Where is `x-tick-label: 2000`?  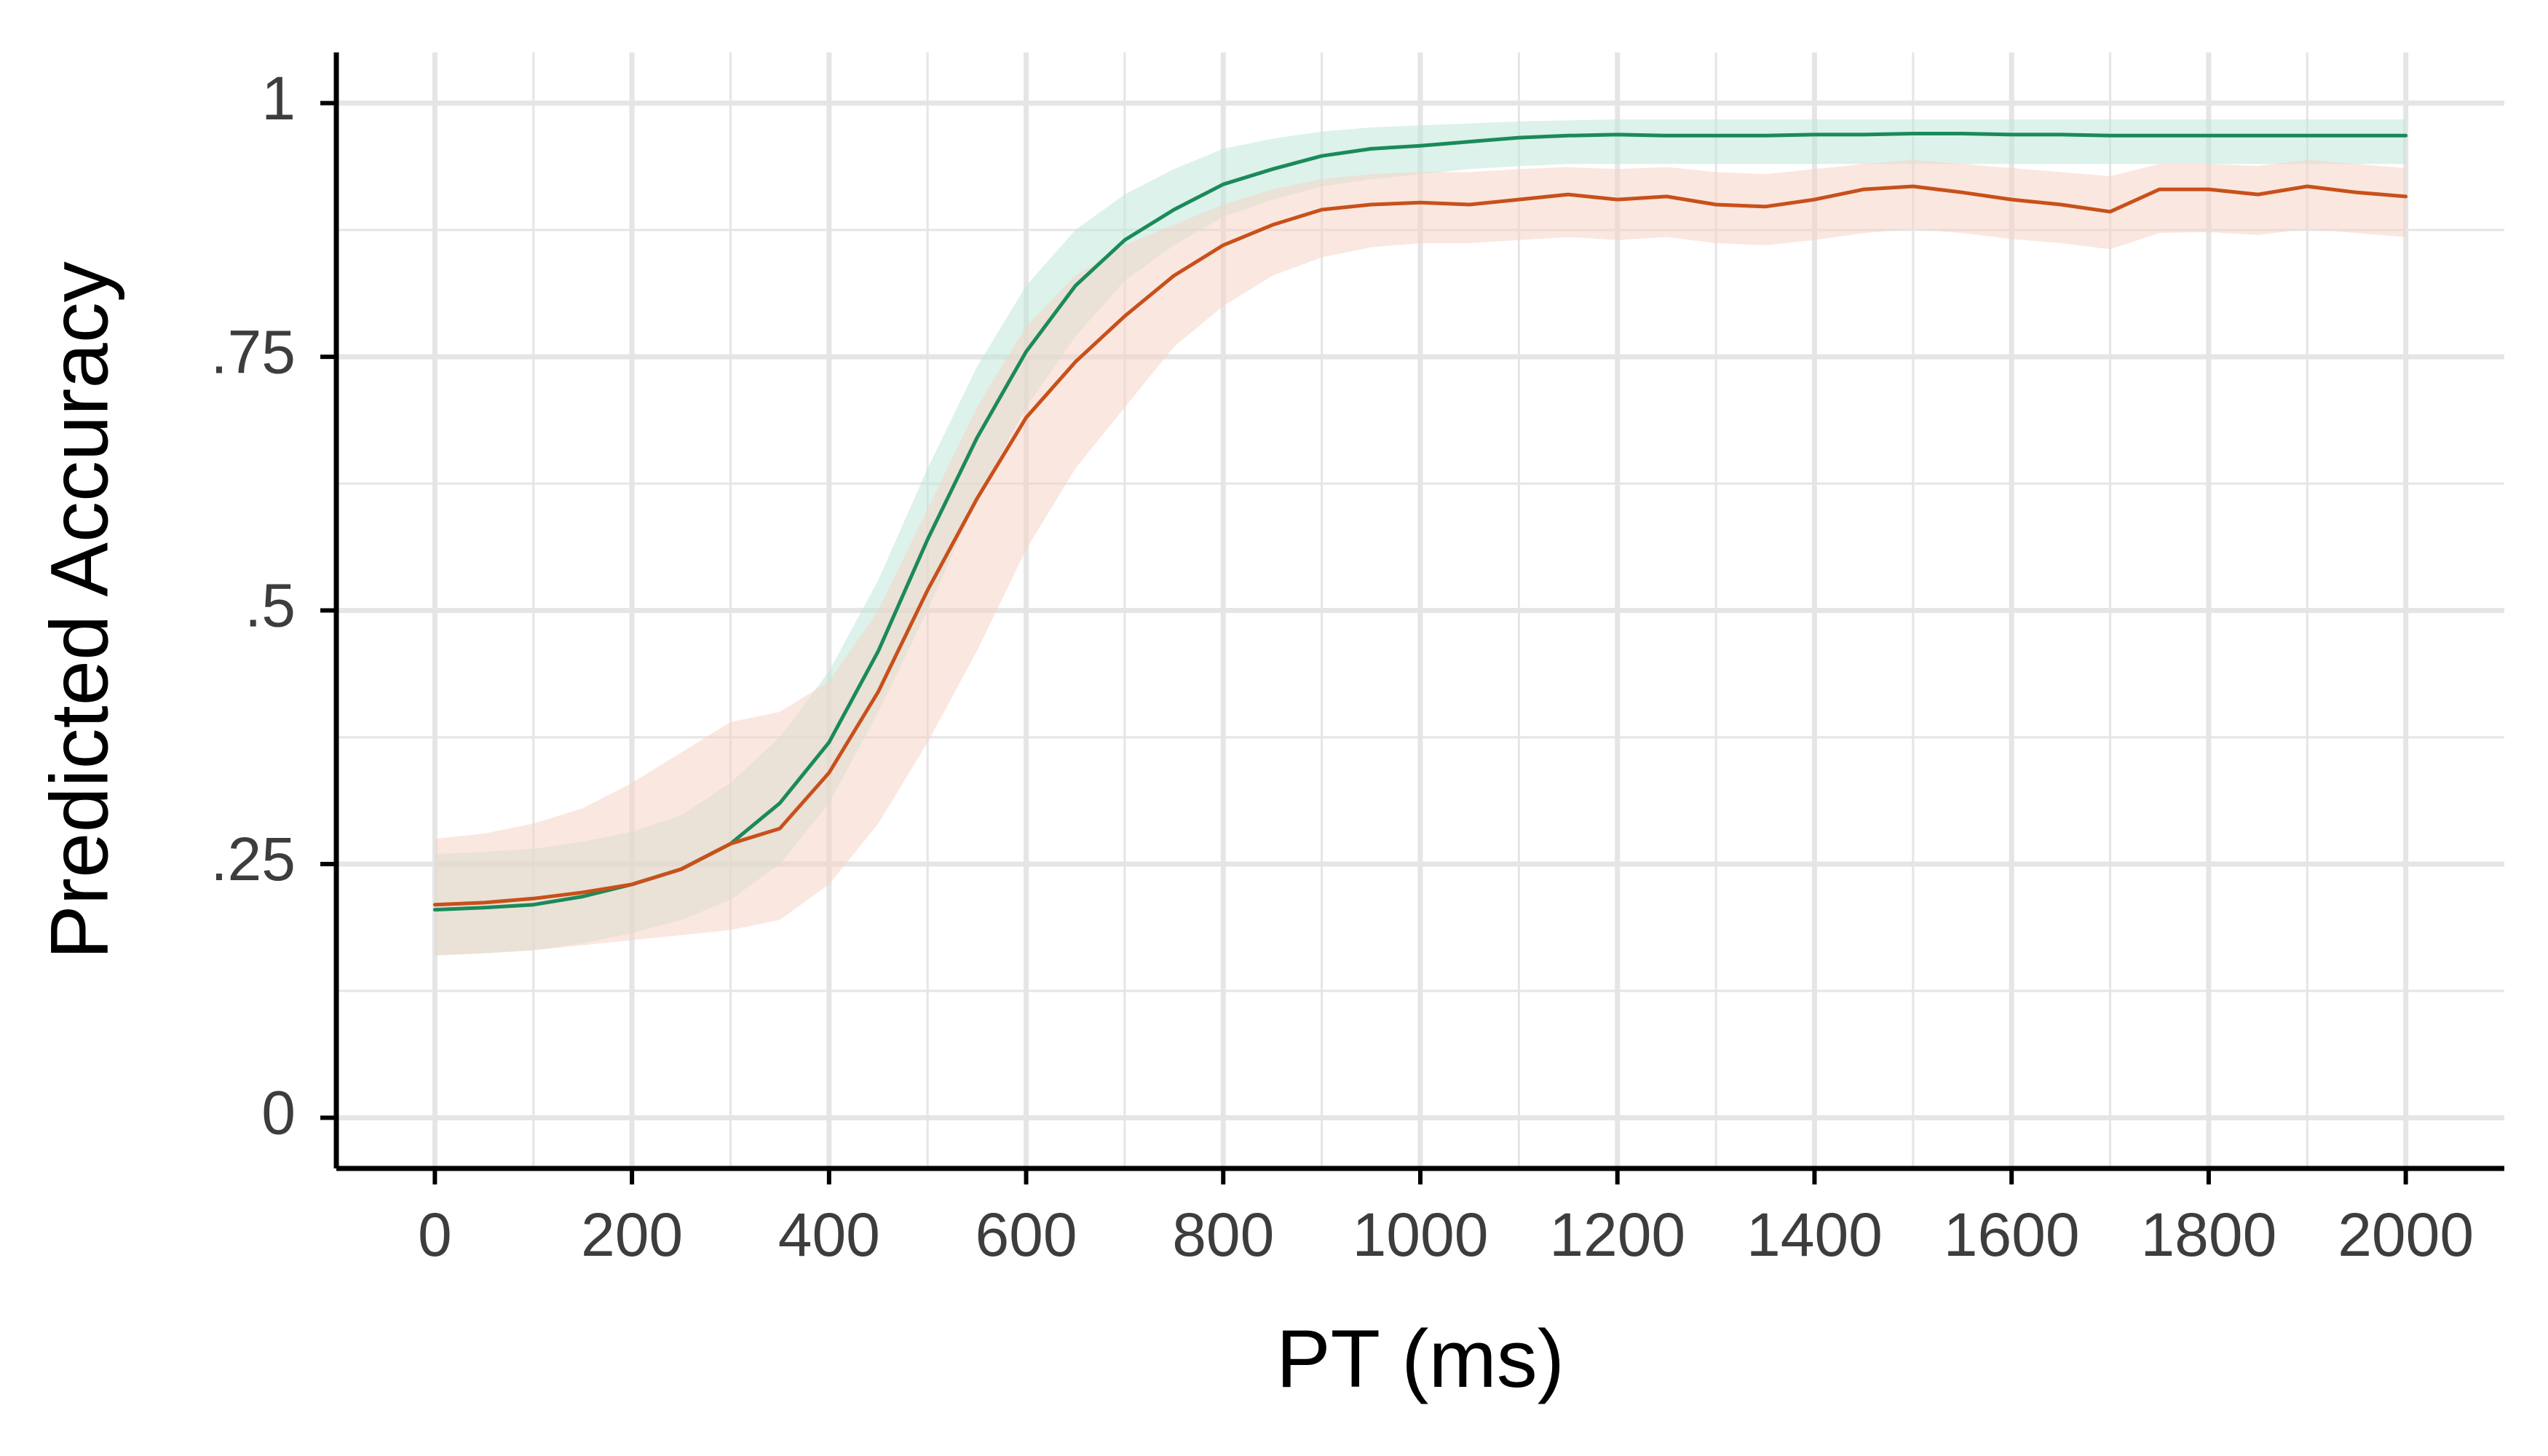
x-tick-label: 2000 is located at coordinates (2406, 1234).